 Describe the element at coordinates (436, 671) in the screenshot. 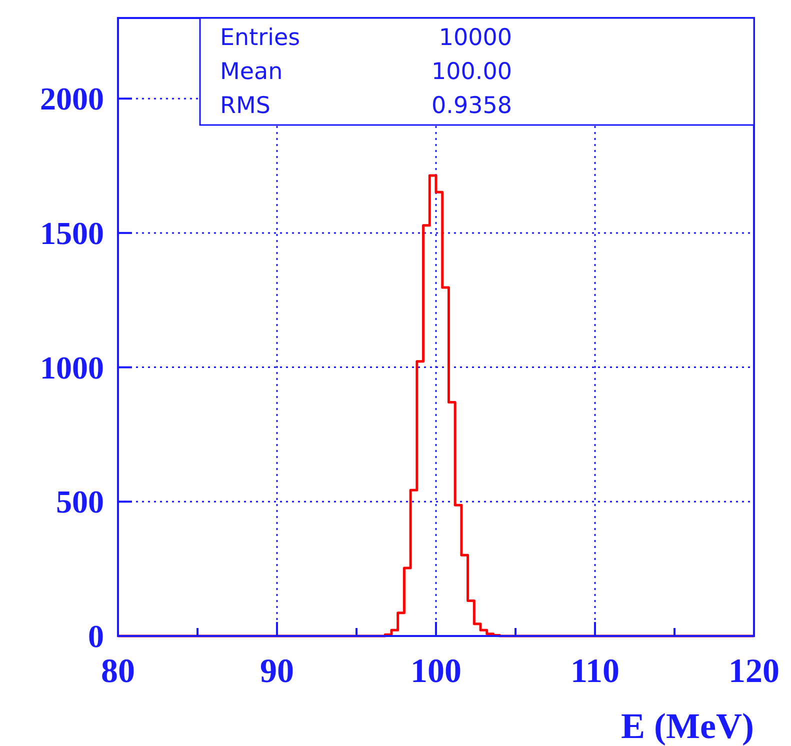

I see `x-tick-label: 100` at that location.